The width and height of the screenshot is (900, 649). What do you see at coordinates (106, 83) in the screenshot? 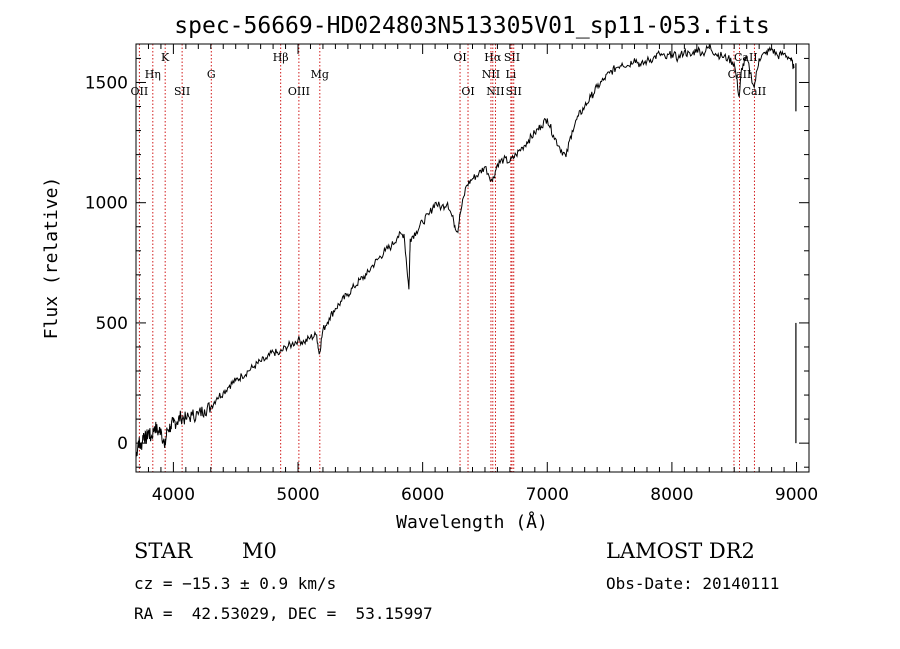
I see `y-tick-label: 1500` at bounding box center [106, 83].